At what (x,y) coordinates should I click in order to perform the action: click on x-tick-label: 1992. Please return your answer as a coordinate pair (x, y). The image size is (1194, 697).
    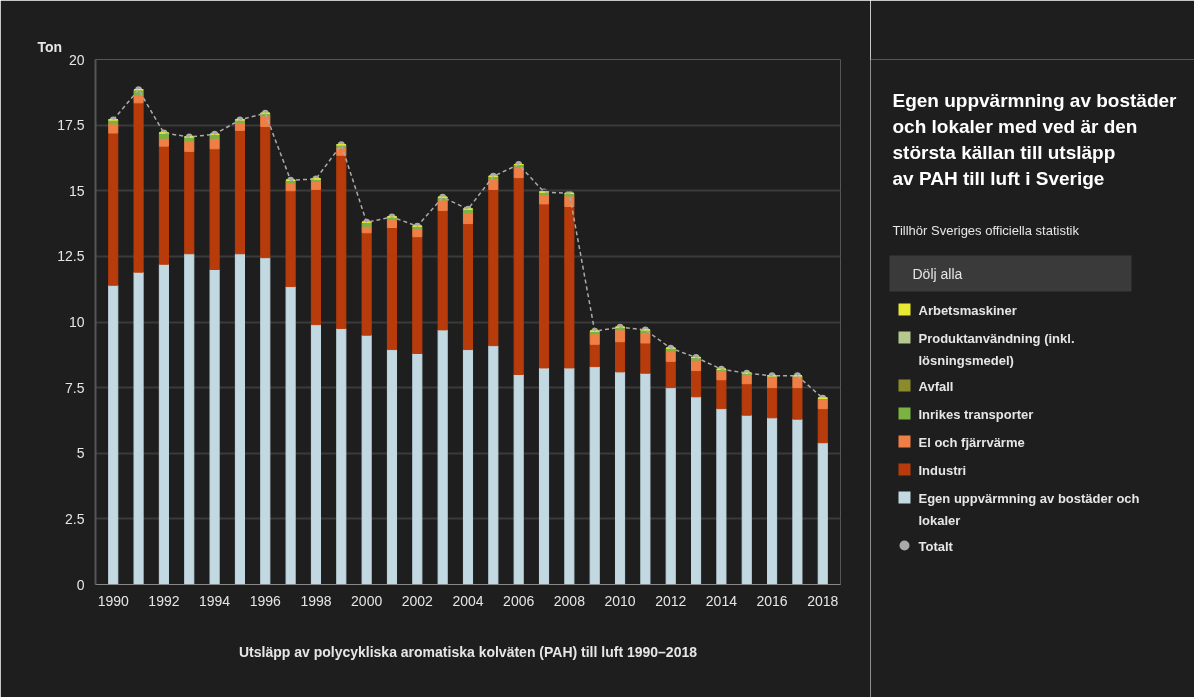
    Looking at the image, I should click on (164, 600).